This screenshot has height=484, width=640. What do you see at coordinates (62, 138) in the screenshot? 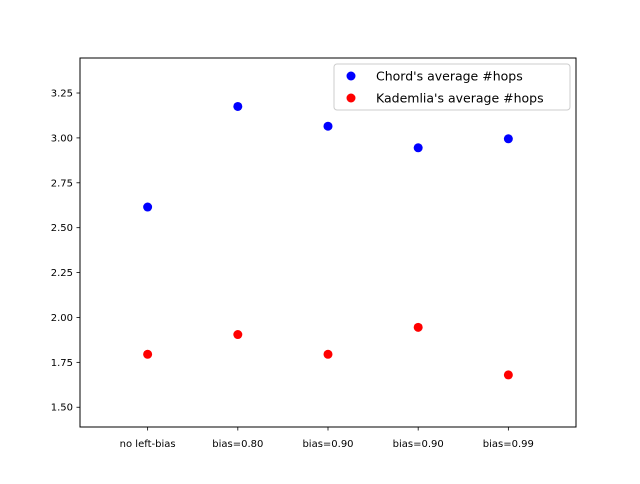
I see `y-tick-label: 3.00` at bounding box center [62, 138].